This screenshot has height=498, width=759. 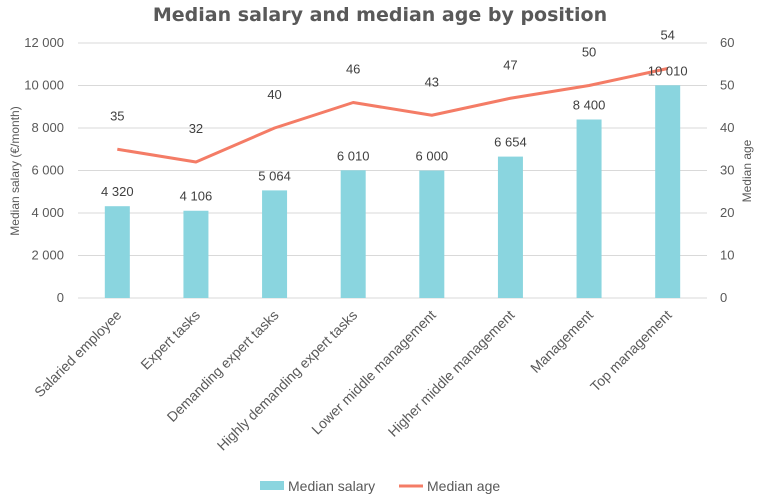 I want to click on x-tick-category: Management, so click(x=561, y=341).